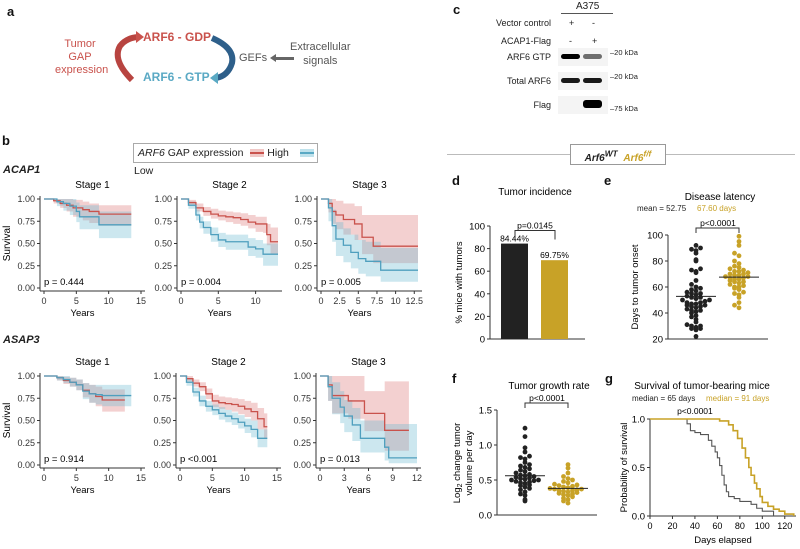 This screenshot has width=800, height=549. Describe the element at coordinates (176, 77) in the screenshot. I see `arf6-gtp-label: ARF6 - GTP` at that location.